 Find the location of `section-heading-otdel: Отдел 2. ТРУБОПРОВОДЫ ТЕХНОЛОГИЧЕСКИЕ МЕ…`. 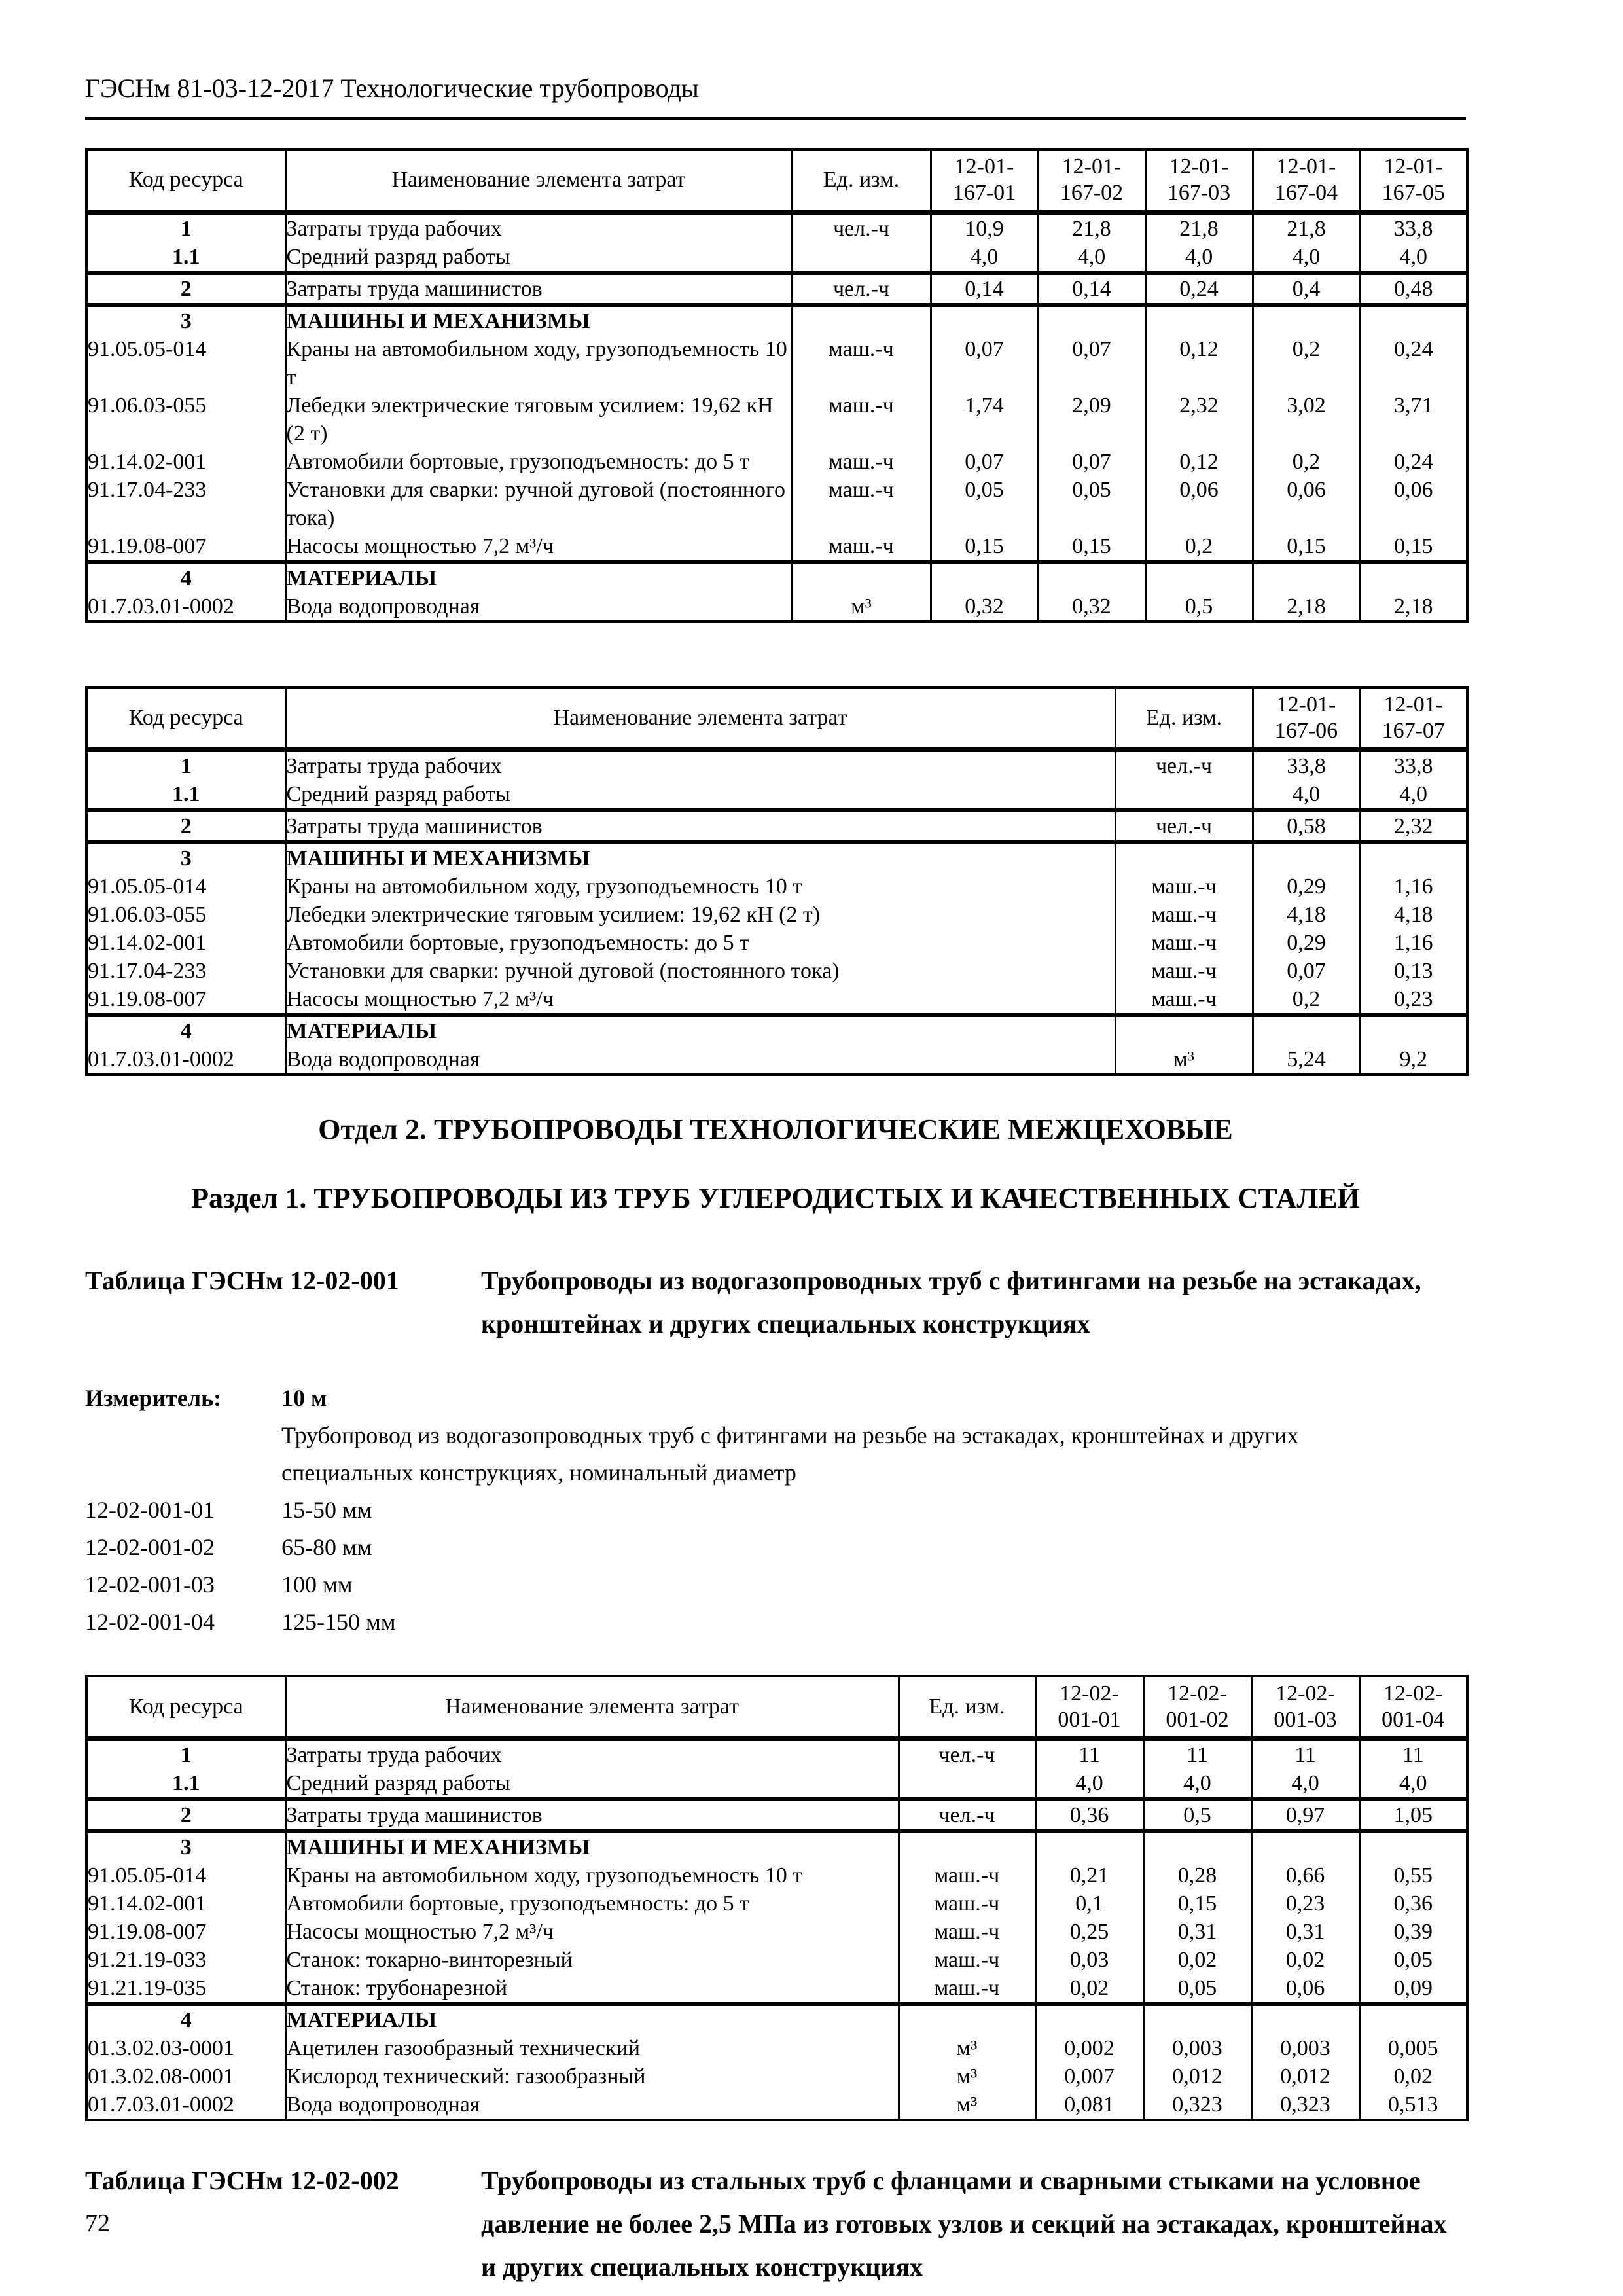

section-heading-otdel: Отдел 2. ТРУБОПРОВОДЫ ТЕХНОЛОГИЧЕСКИЕ МЕ… is located at coordinates (776, 1129).